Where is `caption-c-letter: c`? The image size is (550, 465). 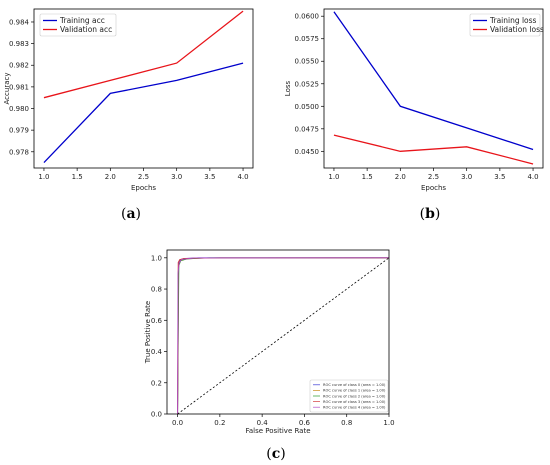 caption-c-letter: c is located at coordinates (276, 454).